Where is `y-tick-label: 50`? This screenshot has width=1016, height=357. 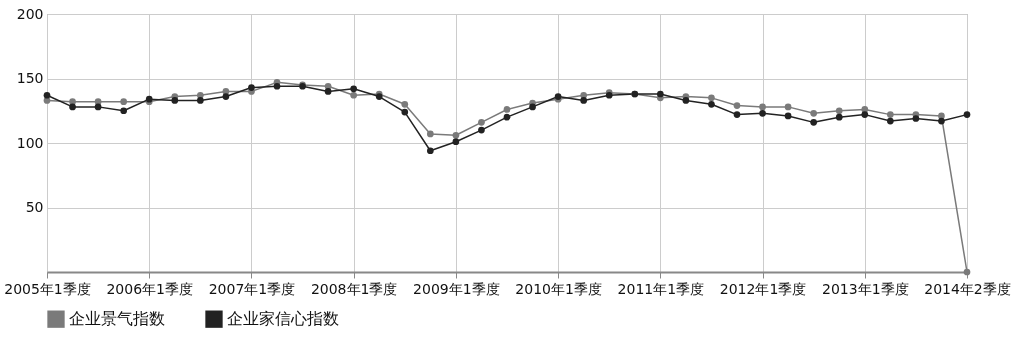
y-tick-label: 50 is located at coordinates (34, 207).